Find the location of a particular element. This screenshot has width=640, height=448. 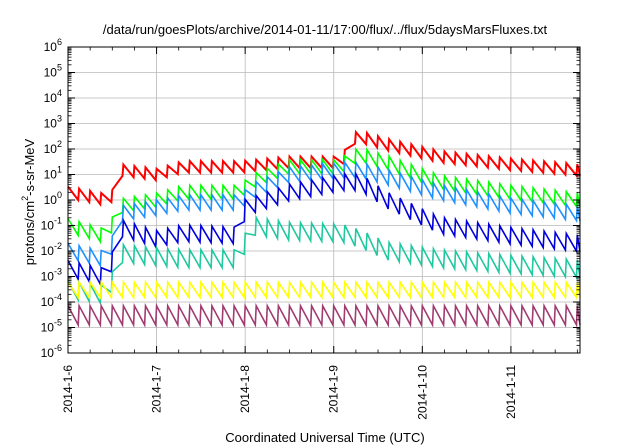

y-tick-label: 10⁻² is located at coordinates (51, 249).